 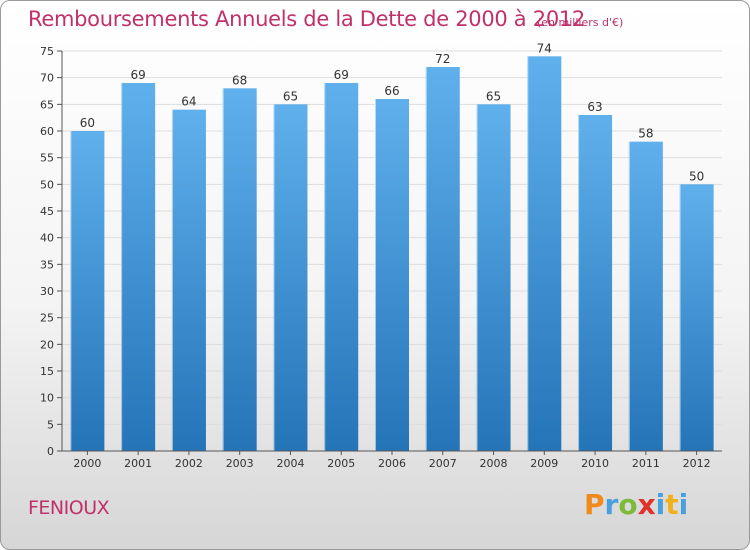 What do you see at coordinates (47, 51) in the screenshot?
I see `y-tick-label: 75` at bounding box center [47, 51].